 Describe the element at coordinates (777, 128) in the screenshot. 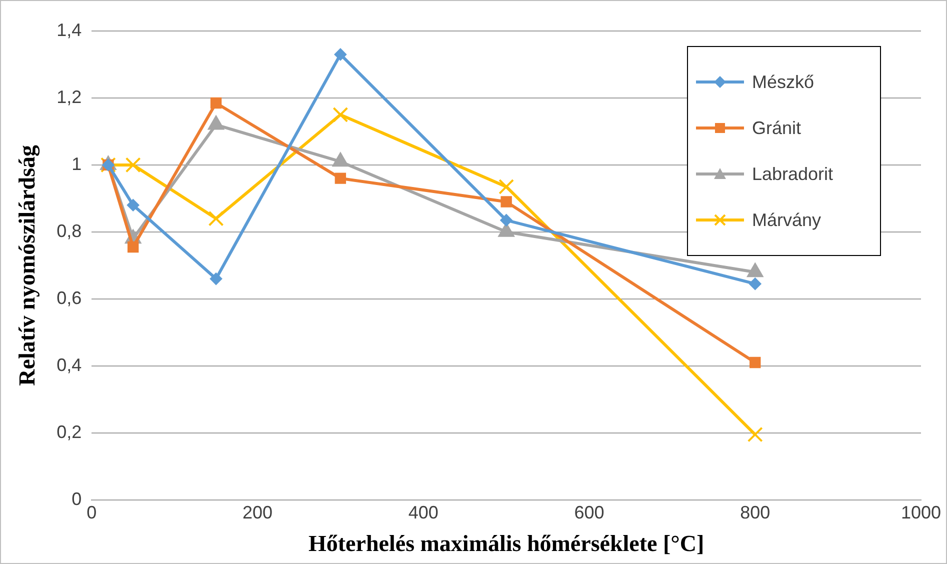

I see `legend-label: Gránit` at that location.